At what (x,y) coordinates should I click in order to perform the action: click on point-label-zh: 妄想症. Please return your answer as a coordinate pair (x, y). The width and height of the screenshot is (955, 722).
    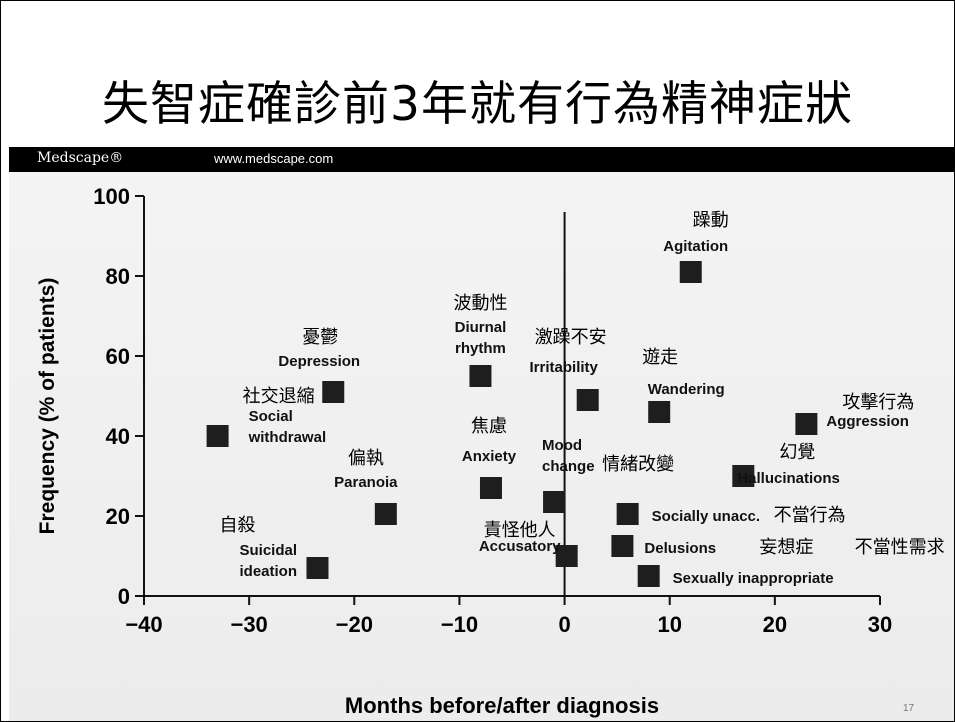
    Looking at the image, I should click on (786, 547).